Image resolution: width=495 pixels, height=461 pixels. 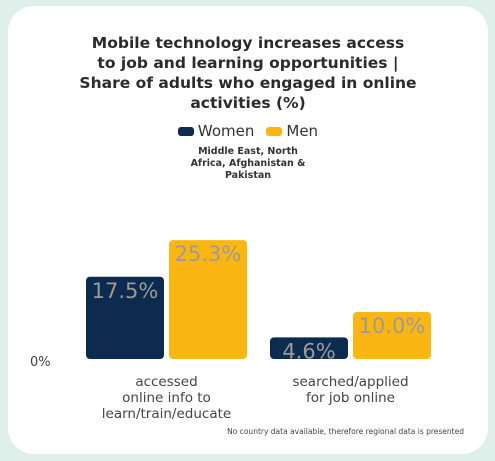 I want to click on subtitle-line: Africa, Afghanistan &, so click(x=248, y=163).